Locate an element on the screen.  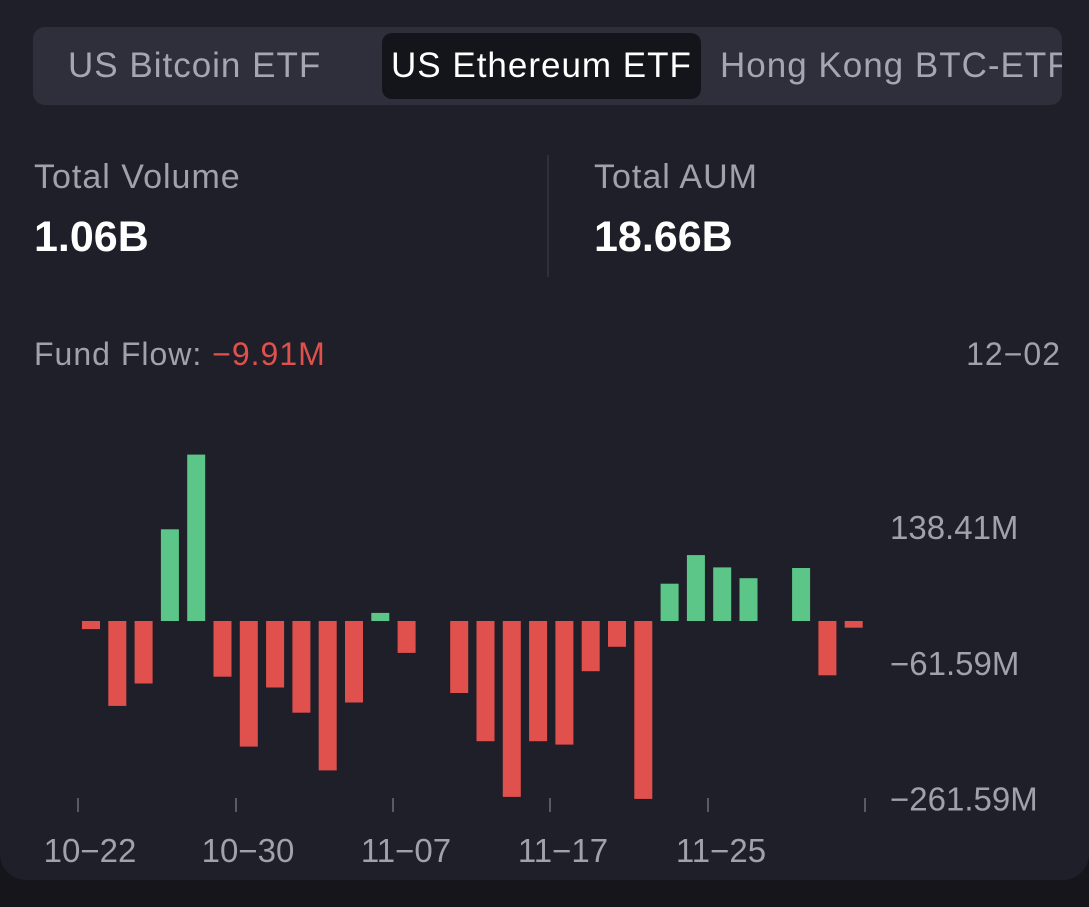
x-tick-label: 10−30 is located at coordinates (248, 850).